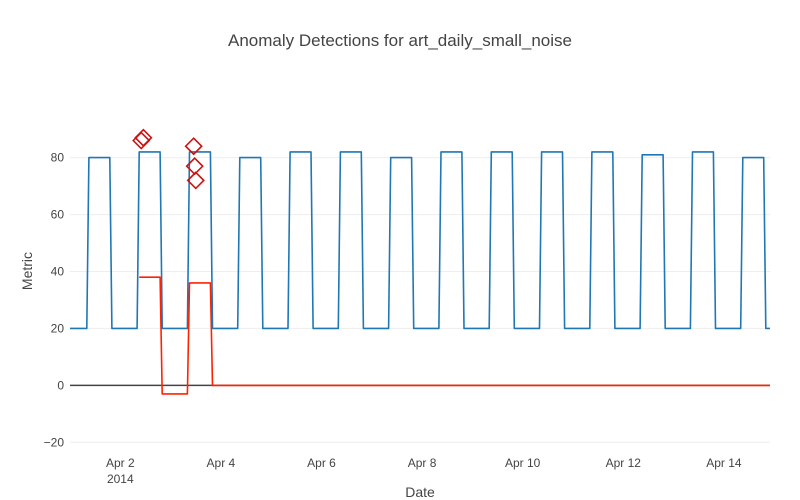 This screenshot has width=800, height=500. What do you see at coordinates (54, 442) in the screenshot?
I see `y-tick-label: −20` at bounding box center [54, 442].